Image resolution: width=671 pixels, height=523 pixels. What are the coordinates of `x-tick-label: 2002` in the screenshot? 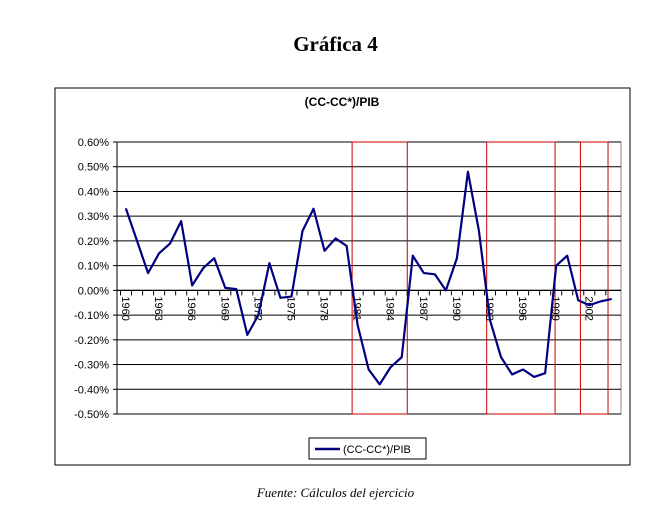 It's located at (588, 308).